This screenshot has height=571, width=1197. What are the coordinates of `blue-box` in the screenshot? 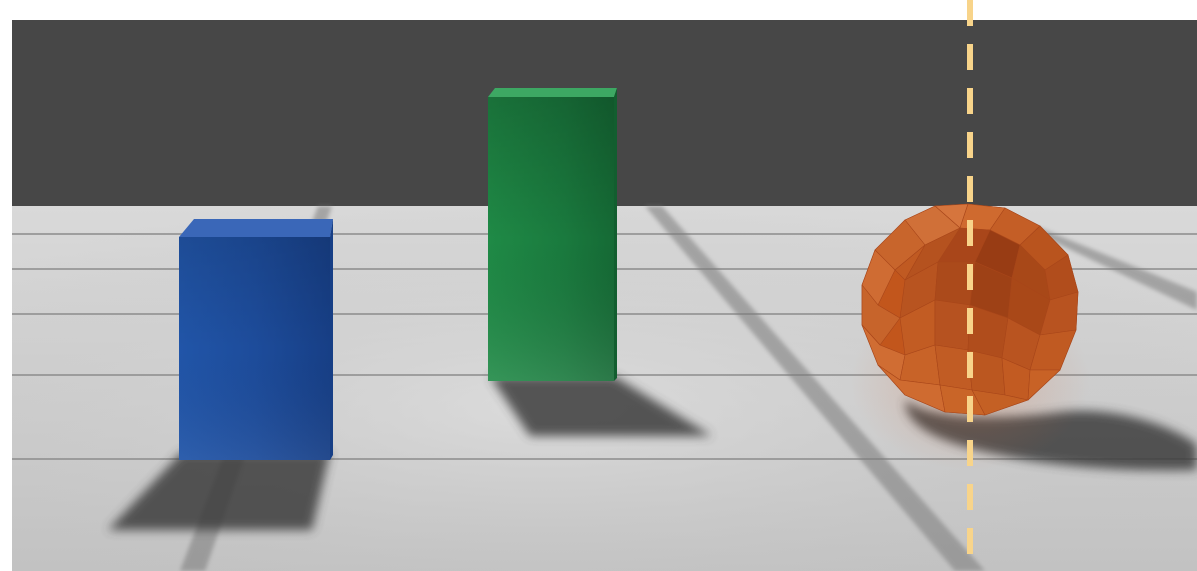 It's located at (256, 339).